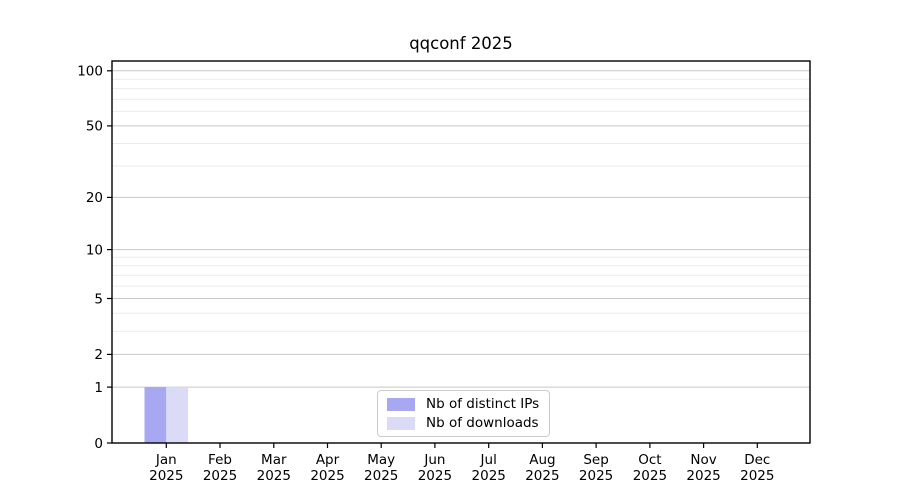 This screenshot has height=500, width=900. Describe the element at coordinates (401, 423) in the screenshot. I see `legend-swatch-downloads` at that location.